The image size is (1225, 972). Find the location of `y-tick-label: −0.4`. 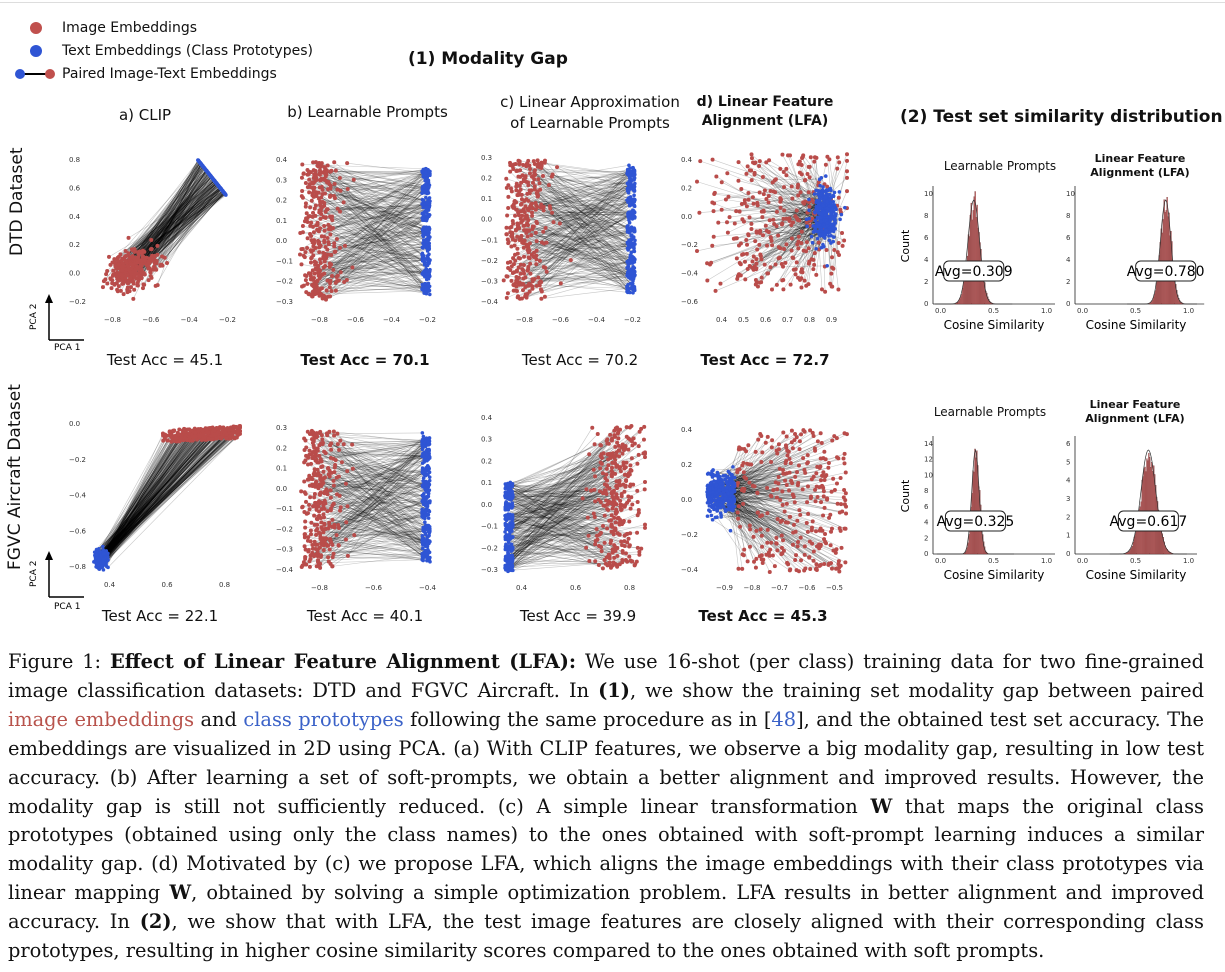

y-tick-label: −0.4 is located at coordinates (490, 302).